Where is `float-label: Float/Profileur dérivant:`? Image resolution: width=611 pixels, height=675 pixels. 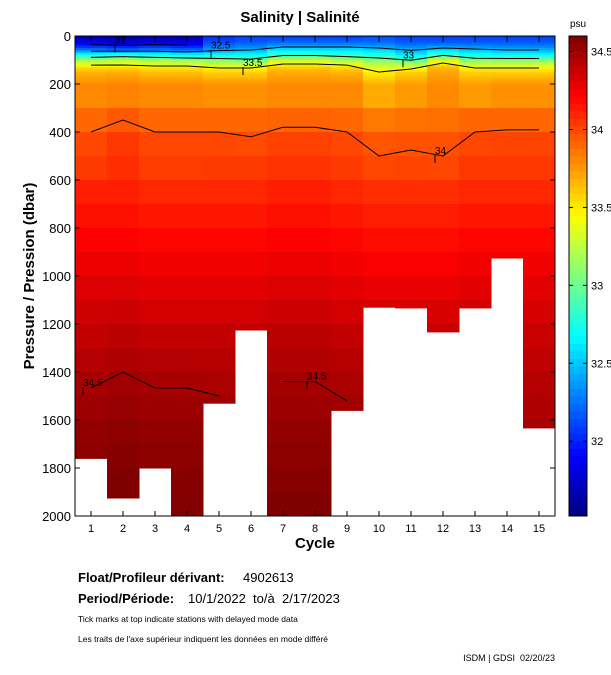
float-label: Float/Profileur dérivant: is located at coordinates (151, 577).